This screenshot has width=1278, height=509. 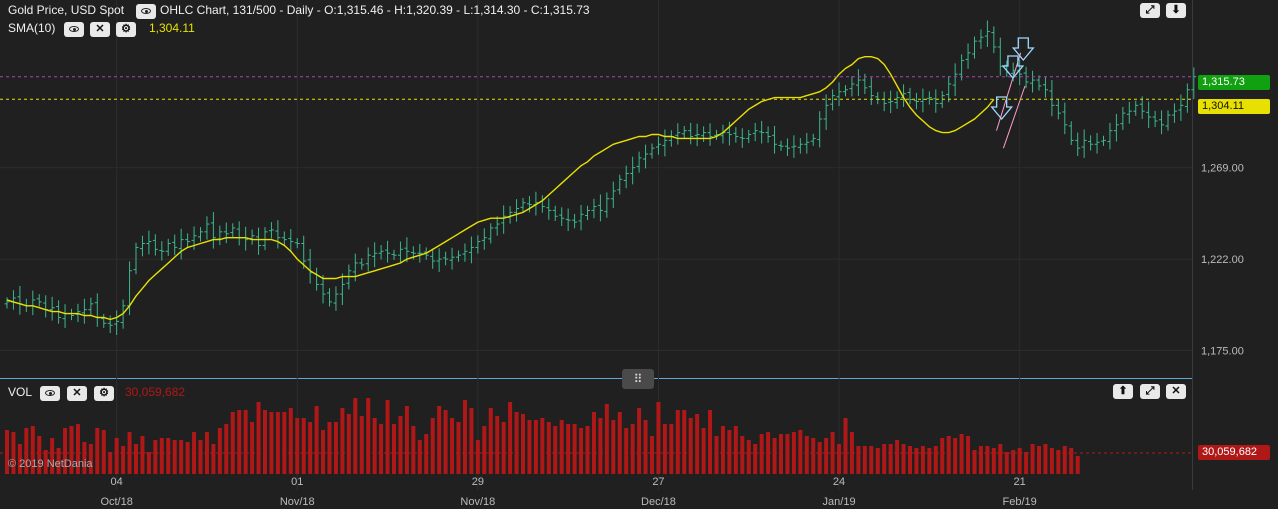 I want to click on volume-settings-gear-icon: ⚙, so click(x=104, y=393).